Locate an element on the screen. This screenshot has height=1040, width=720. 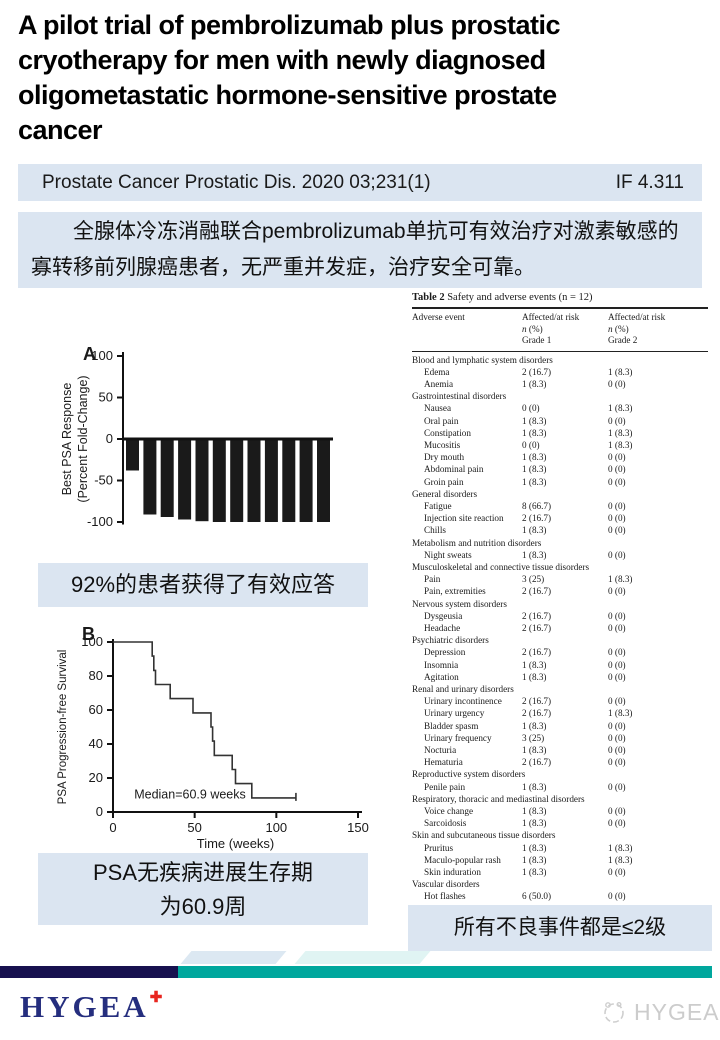
table-row: Nocturia 1 (8.3) 0 (0) is located at coordinates (525, 750).